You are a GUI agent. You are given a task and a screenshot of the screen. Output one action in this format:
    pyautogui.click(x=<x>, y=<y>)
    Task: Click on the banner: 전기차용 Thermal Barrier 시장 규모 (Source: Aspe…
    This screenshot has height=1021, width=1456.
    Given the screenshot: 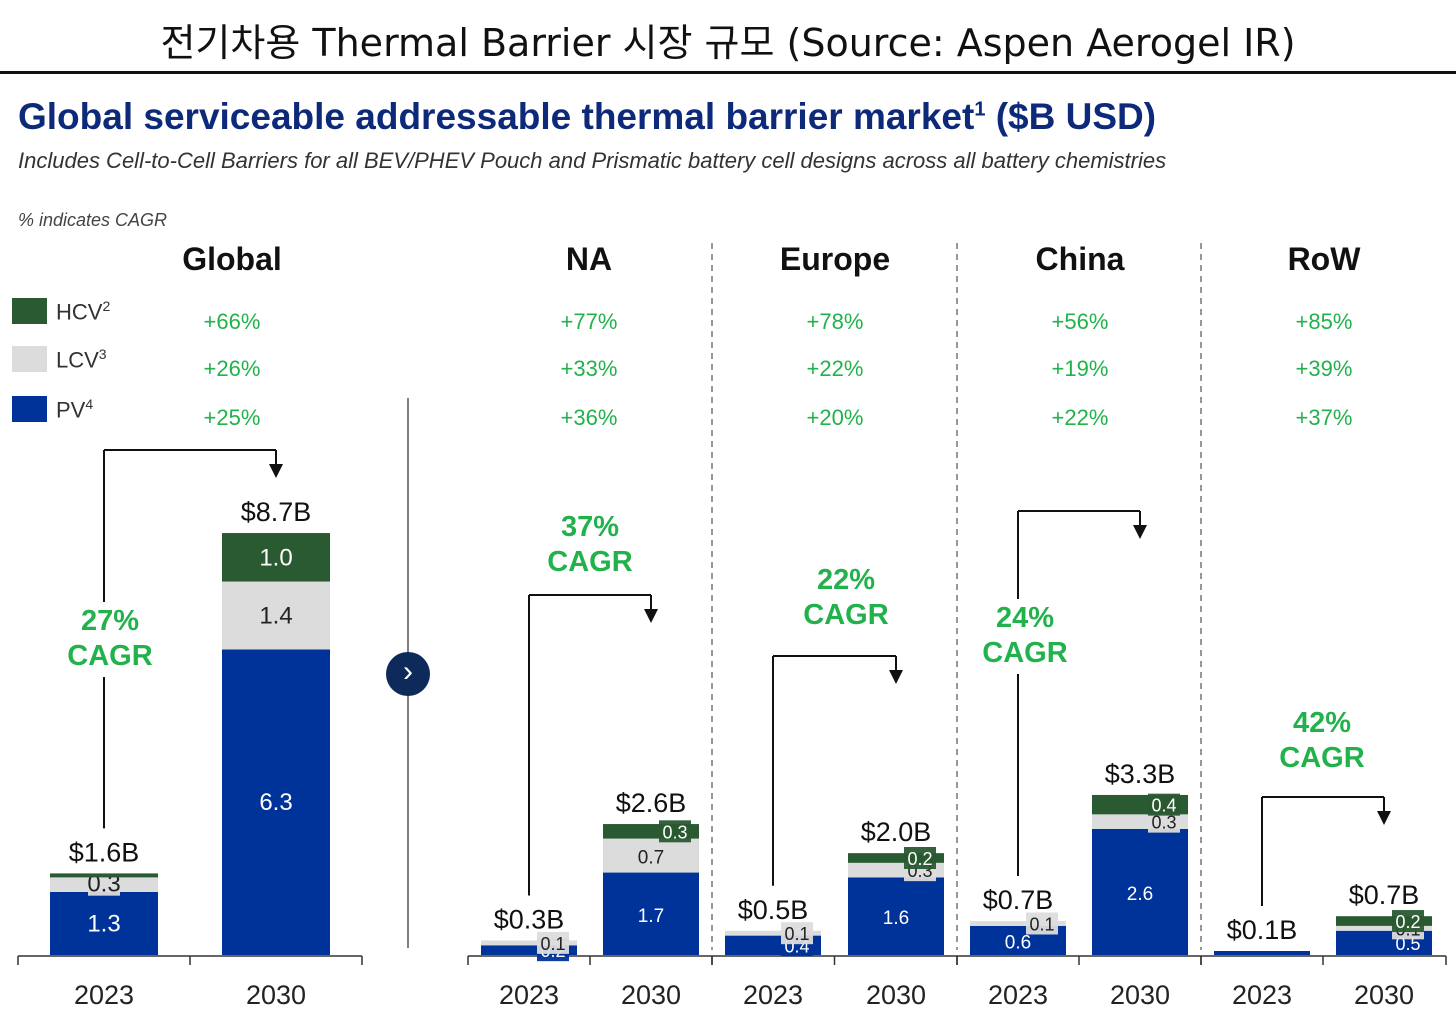 What is the action you would take?
    pyautogui.click(x=728, y=37)
    